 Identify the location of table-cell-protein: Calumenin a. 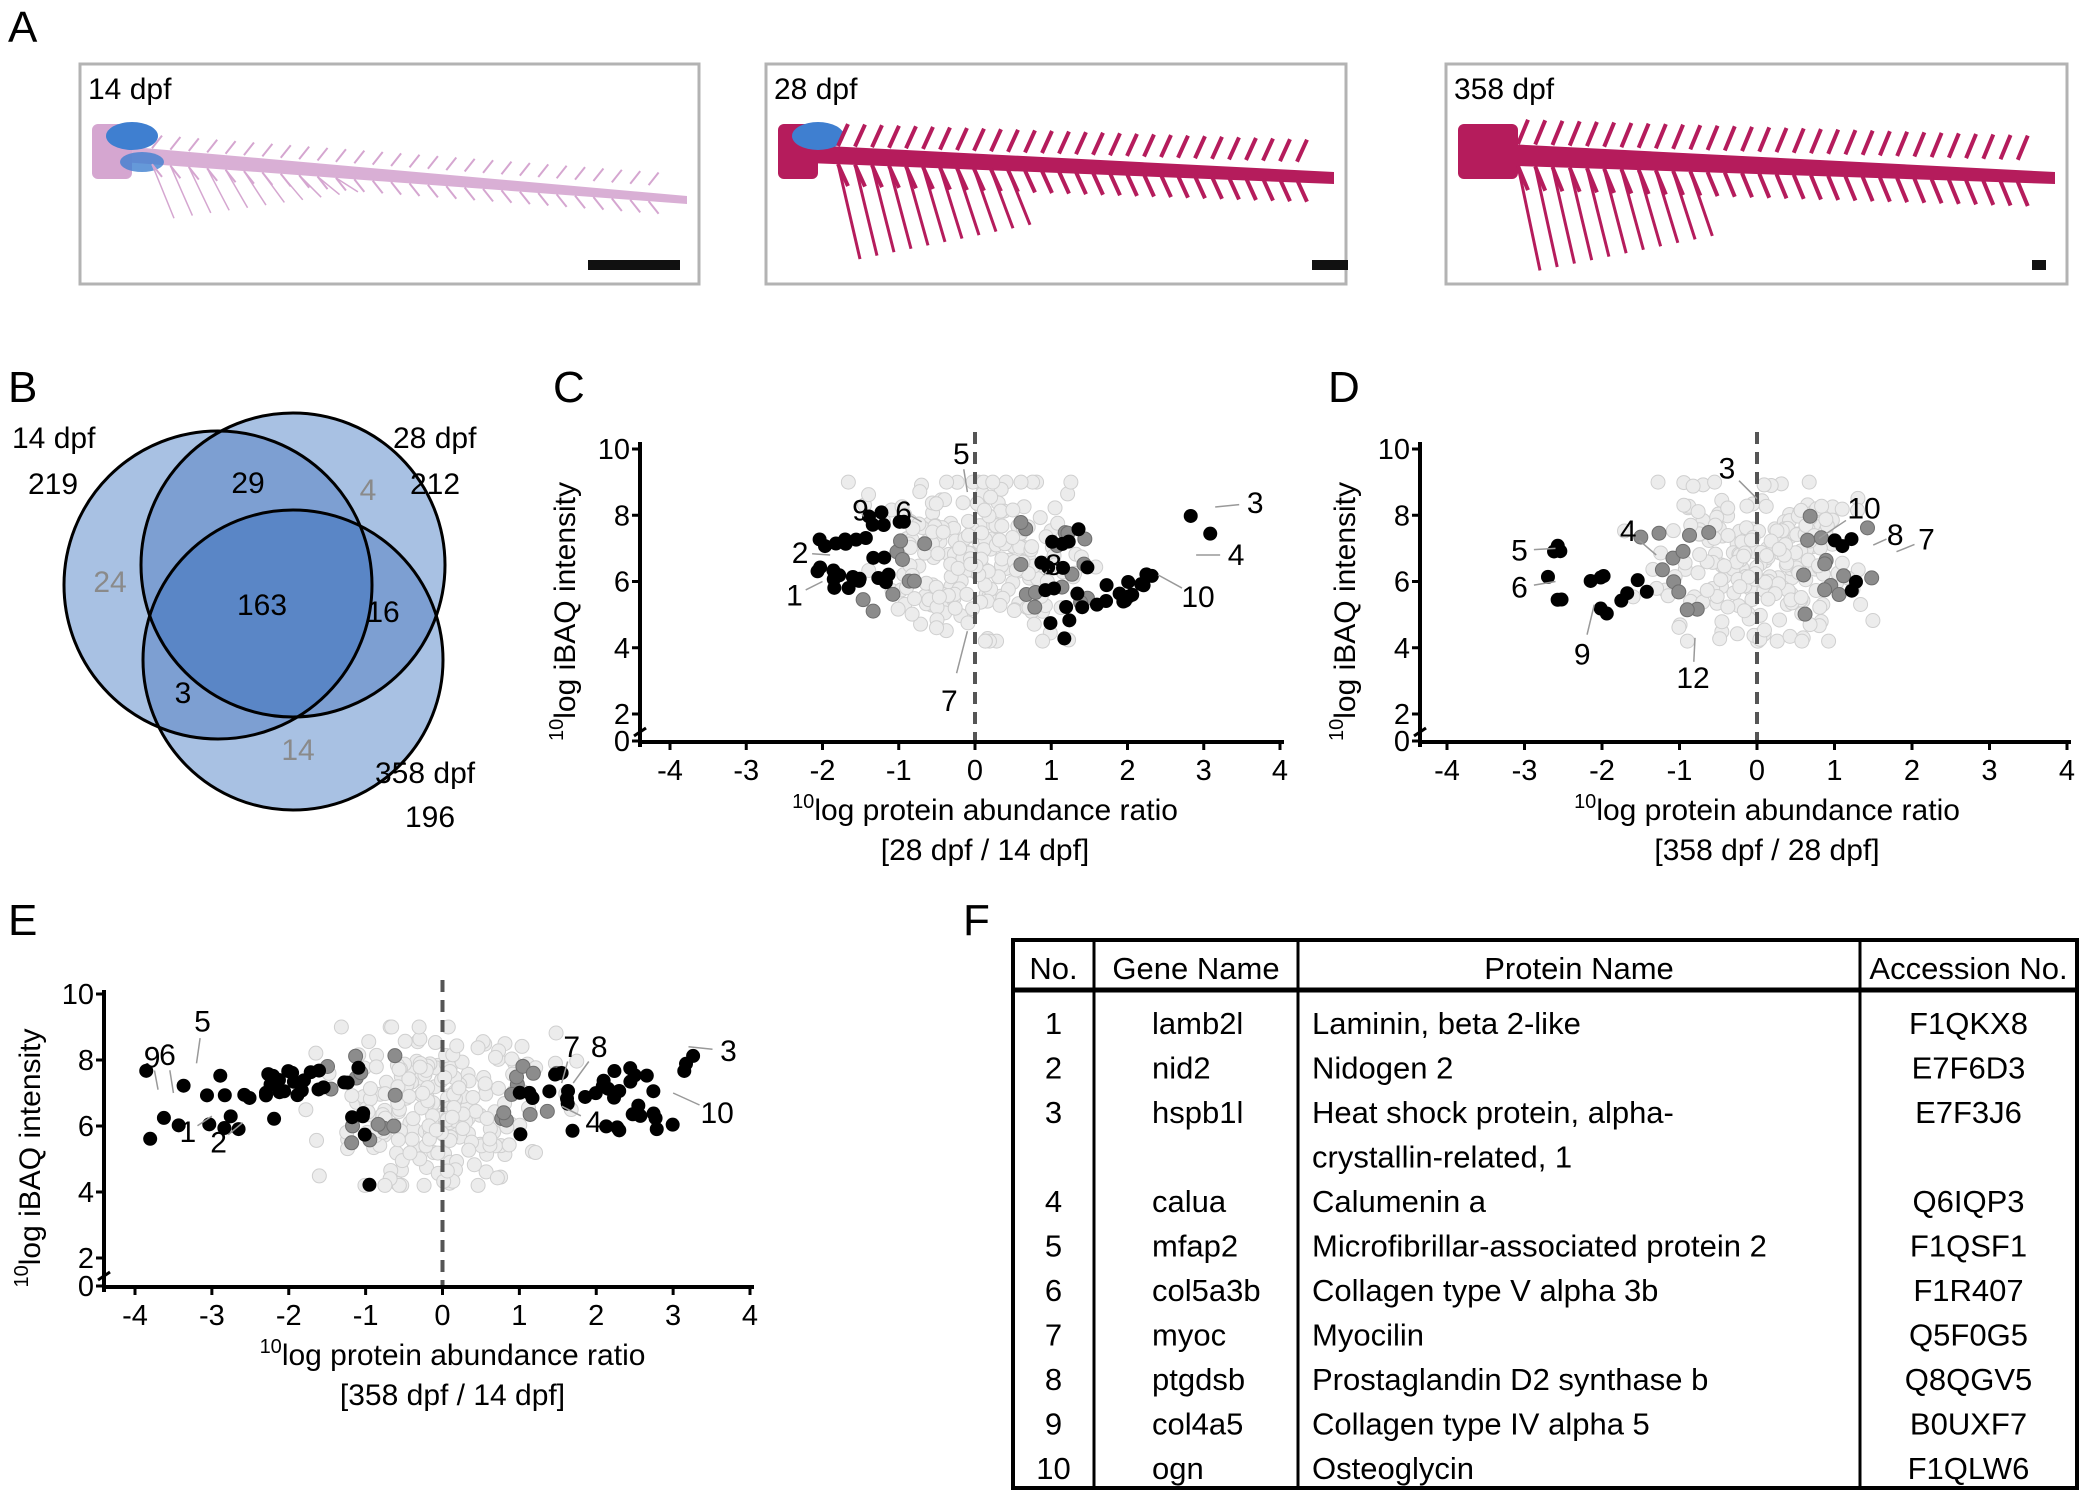
(1399, 1201).